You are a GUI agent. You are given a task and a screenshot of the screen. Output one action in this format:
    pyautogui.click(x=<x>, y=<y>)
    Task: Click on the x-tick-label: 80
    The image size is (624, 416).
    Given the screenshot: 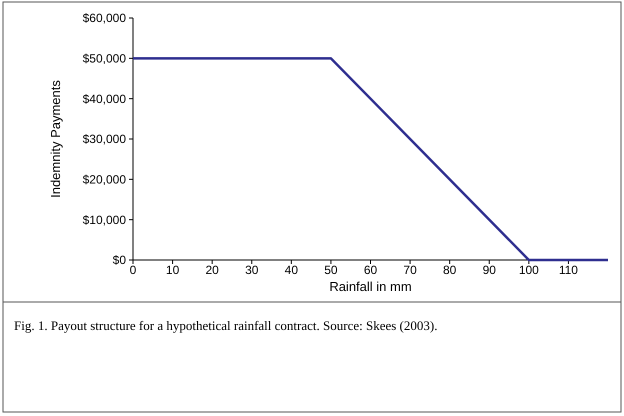 What is the action you would take?
    pyautogui.click(x=449, y=270)
    